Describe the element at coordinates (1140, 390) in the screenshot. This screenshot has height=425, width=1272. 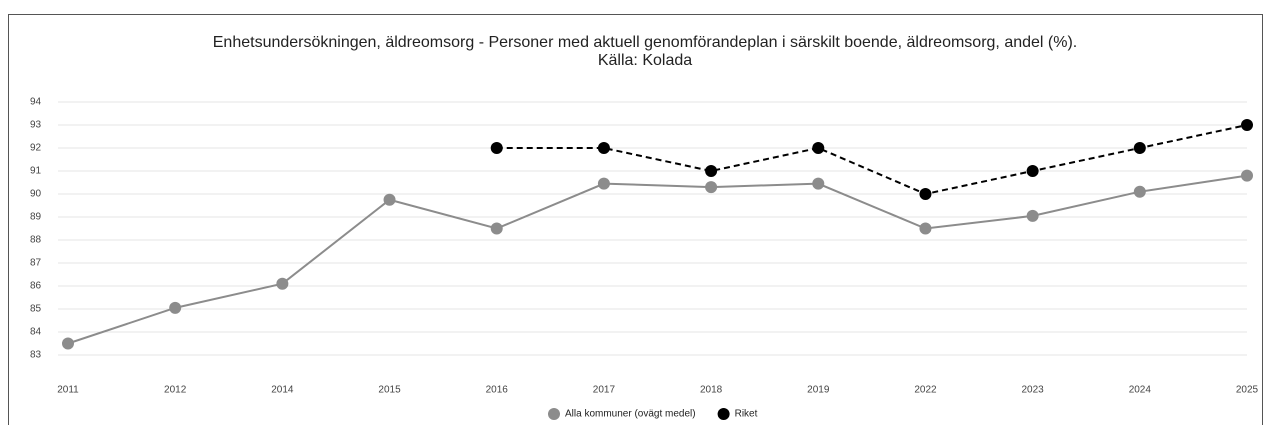
I see `x-tick-label: 2024` at that location.